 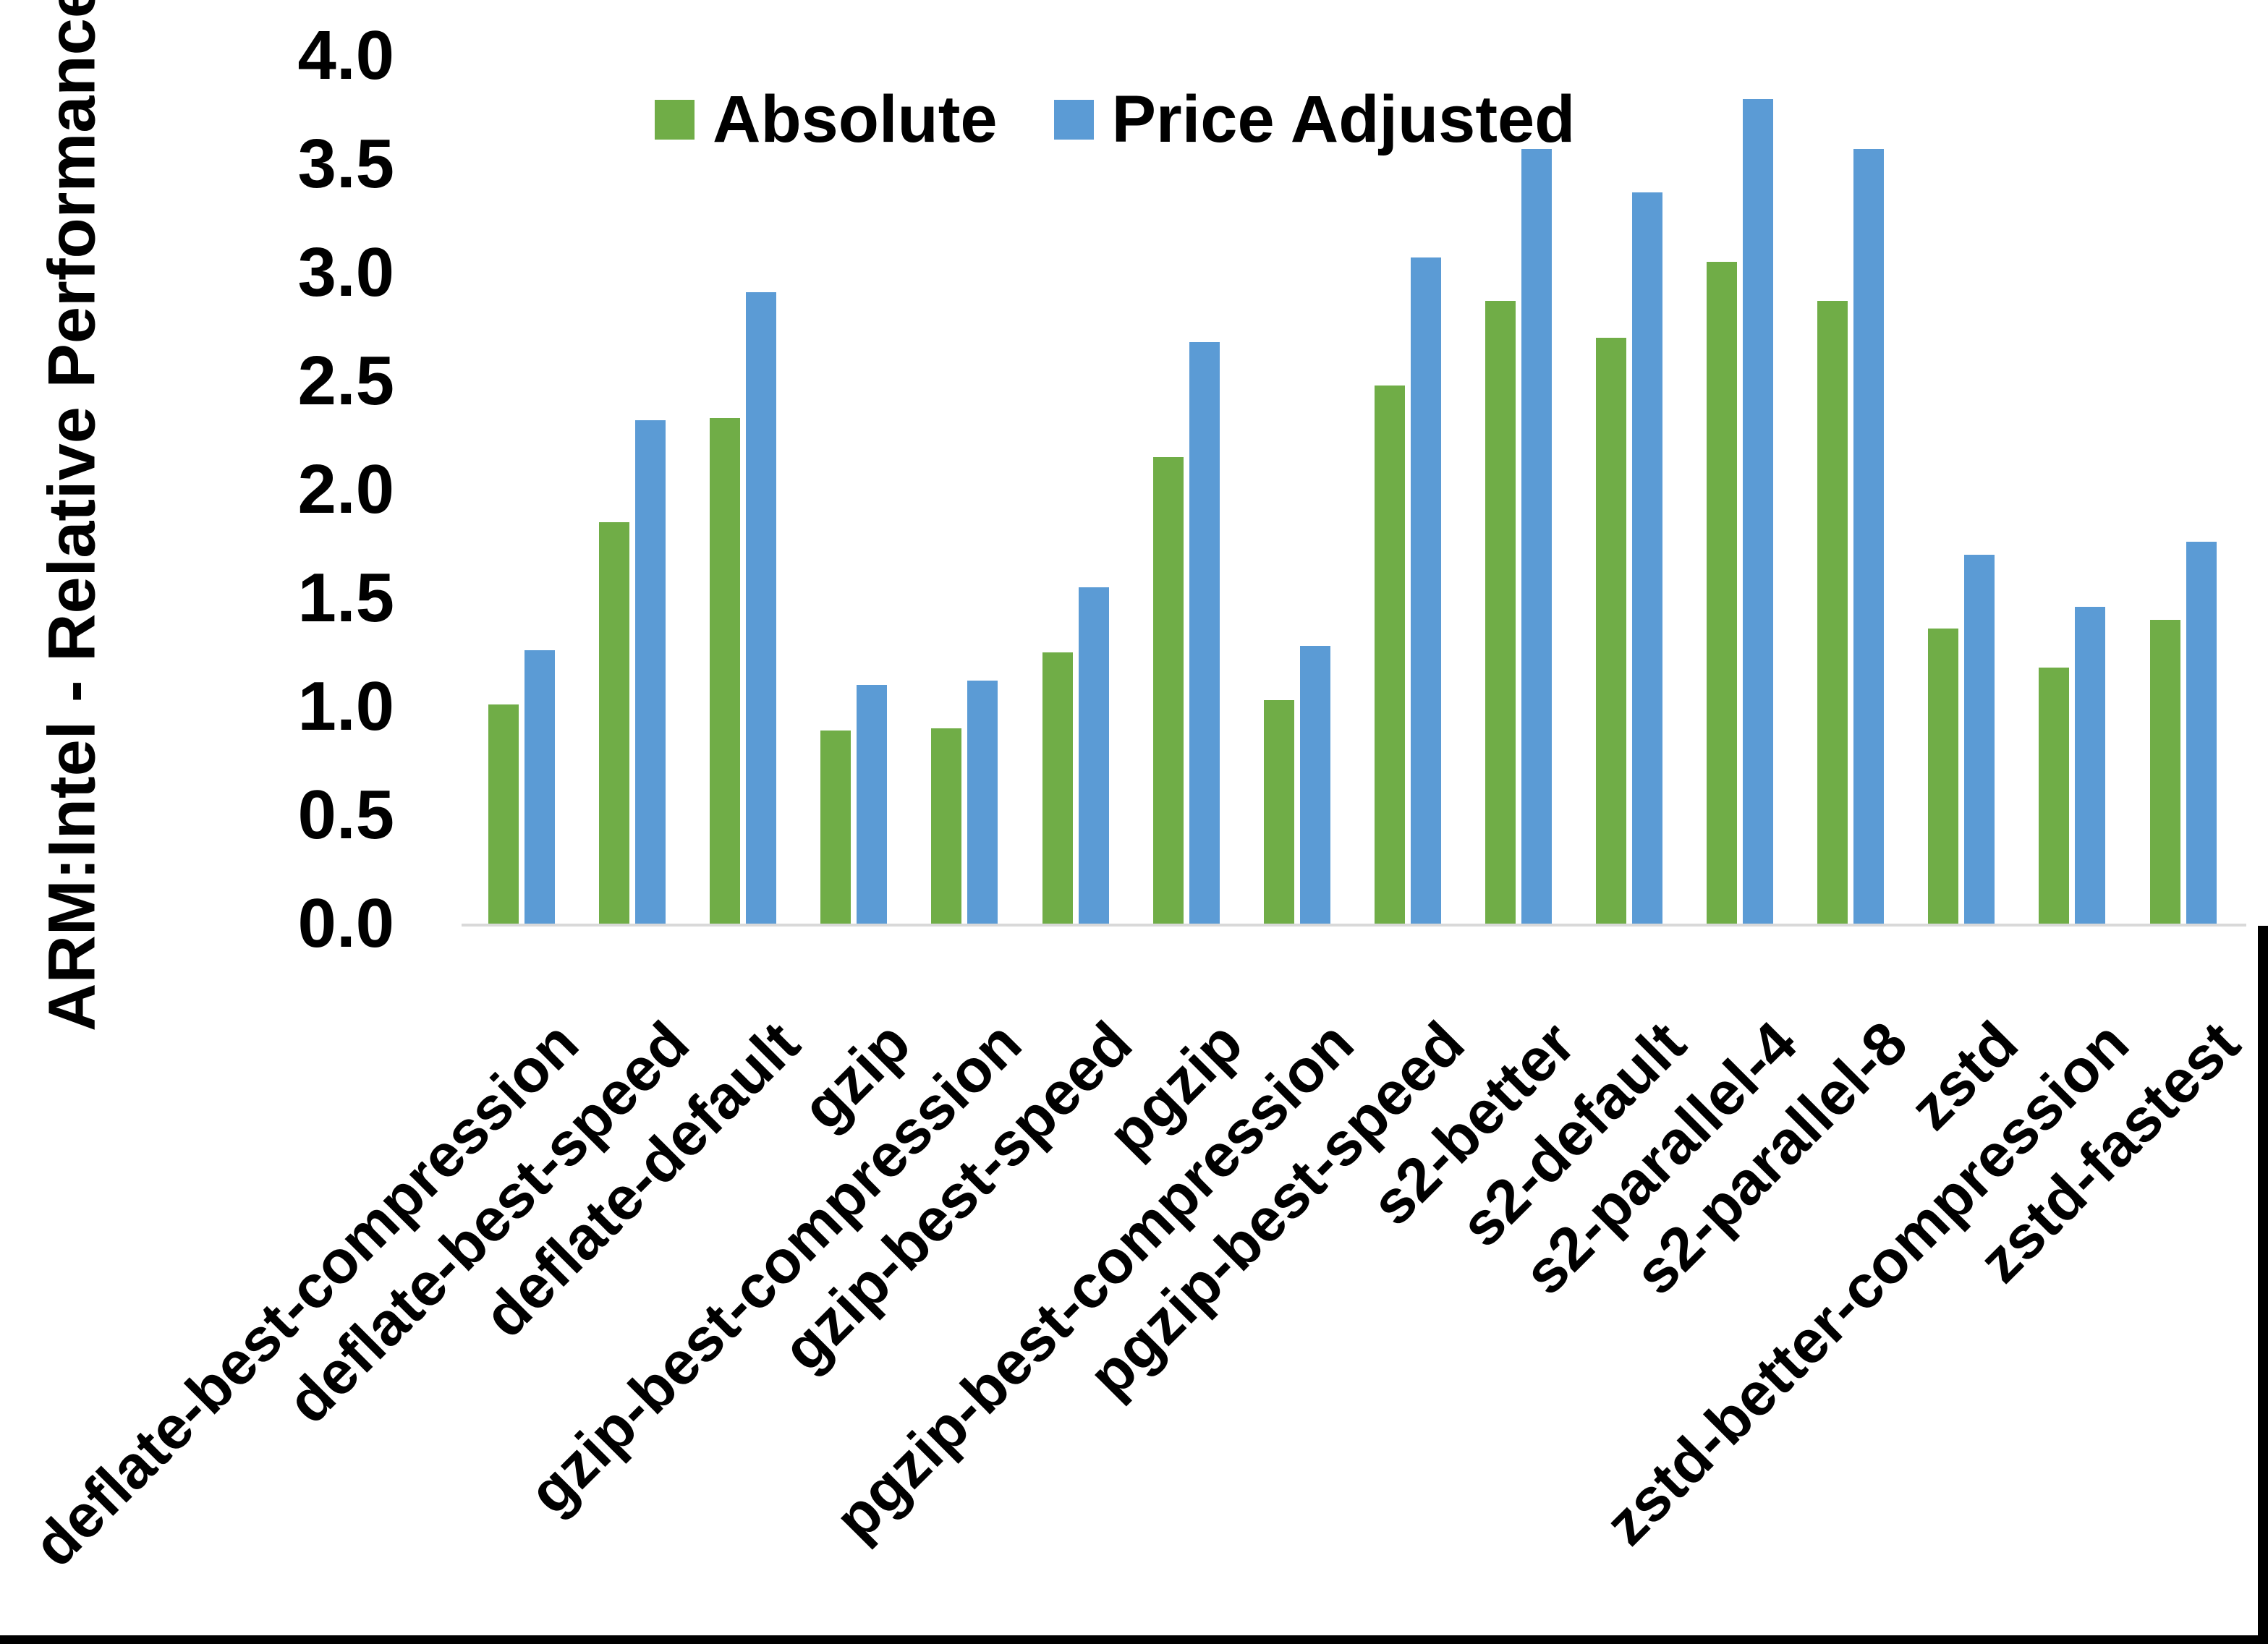 I want to click on bar-price-adjusted-gzip-best-compression, so click(x=983, y=802).